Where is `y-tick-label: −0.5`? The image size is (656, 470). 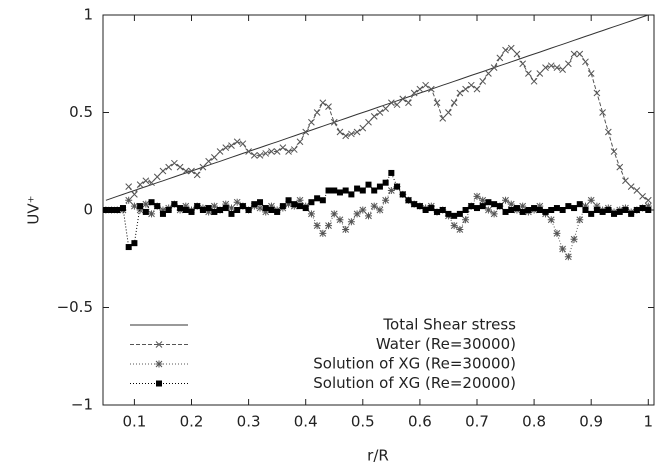
y-tick-label: −0.5 is located at coordinates (75, 307).